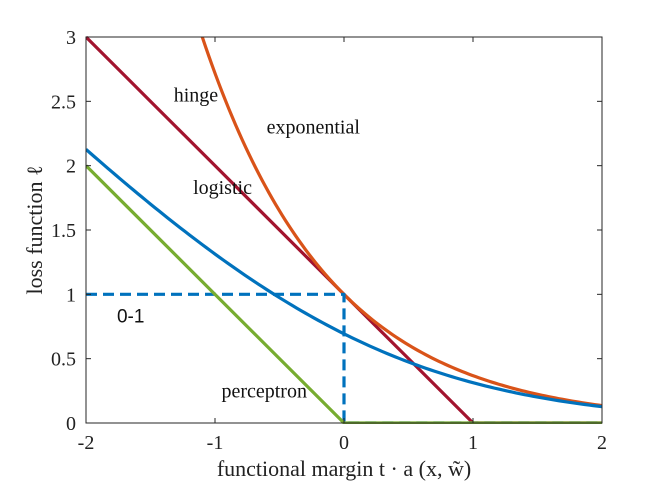 This screenshot has height=492, width=664. What do you see at coordinates (71, 295) in the screenshot?
I see `y-tick-label: 1` at bounding box center [71, 295].